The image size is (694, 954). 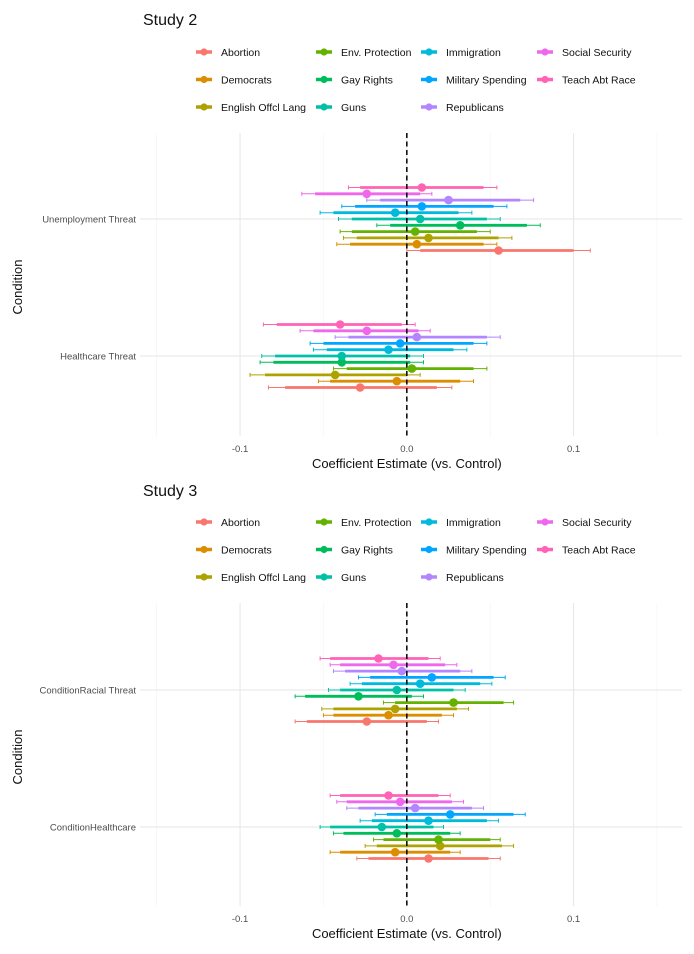 I want to click on data-marks, so click(x=410, y=758).